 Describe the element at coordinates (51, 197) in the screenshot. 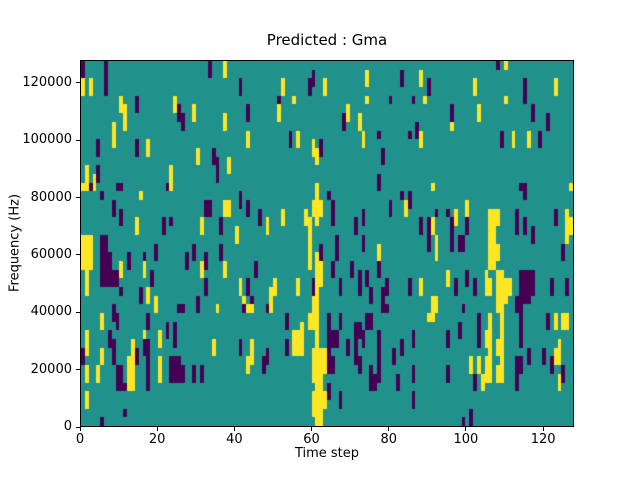

I see `y-tick-label: 80000` at that location.